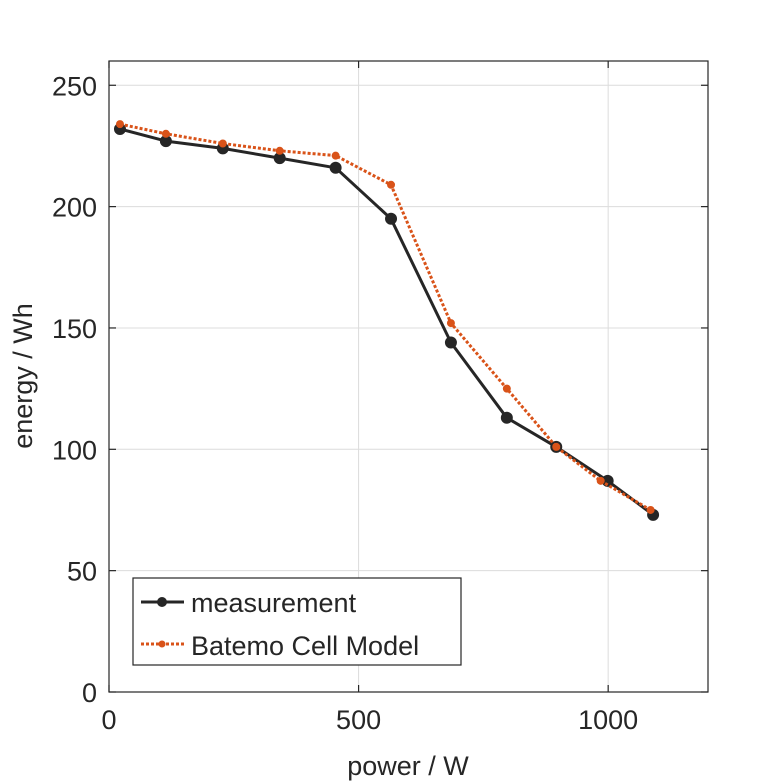  Describe the element at coordinates (108, 720) in the screenshot. I see `x-tick-label: 0` at that location.